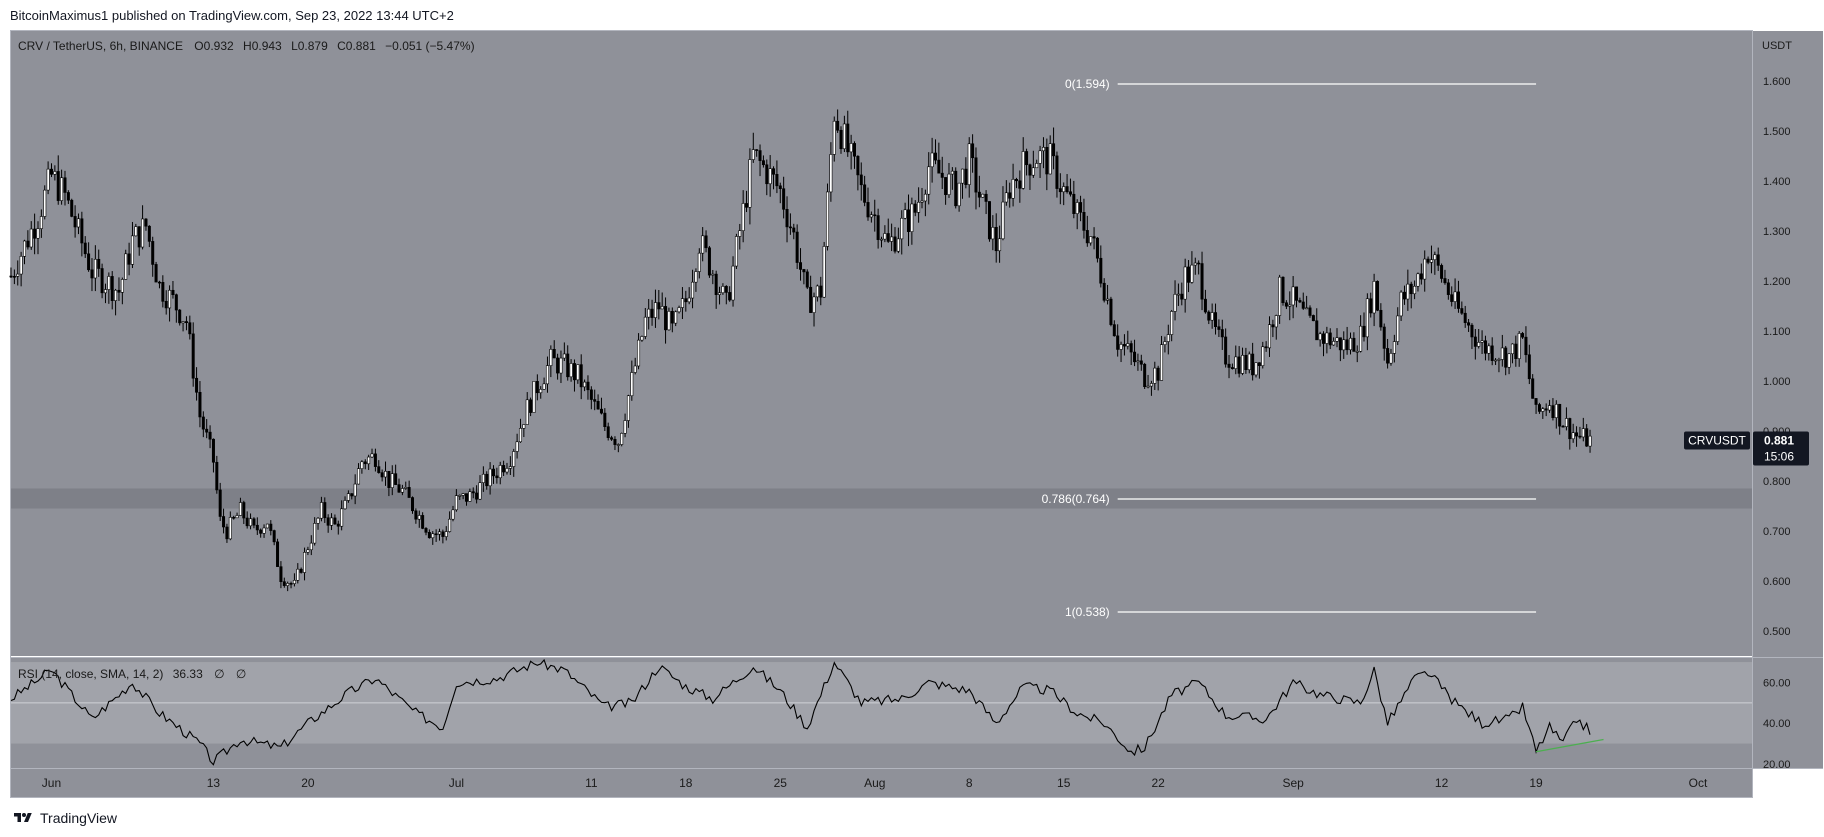 The height and width of the screenshot is (837, 1824). Describe the element at coordinates (1787, 399) in the screenshot. I see `price-axis-bg` at that location.